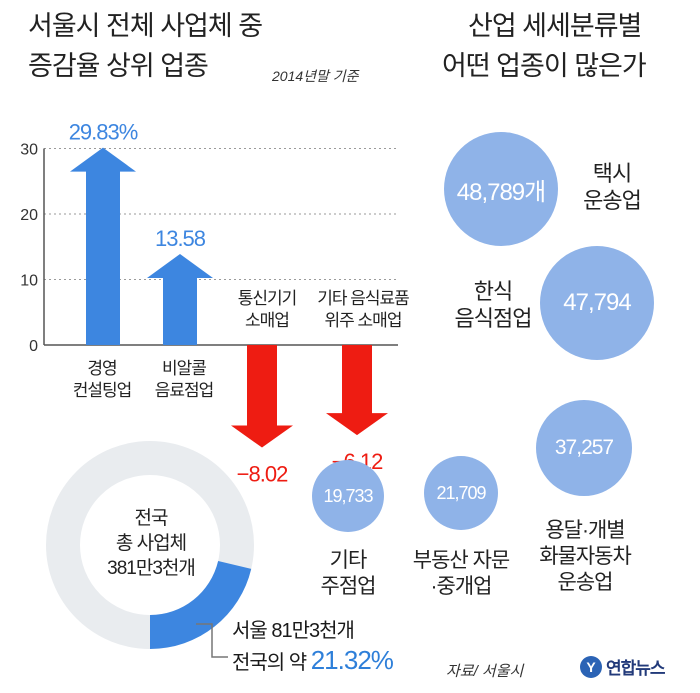 This screenshot has width=700, height=693. Describe the element at coordinates (118, 66) in the screenshot. I see `left-title-line2: 증감율 상위 업종` at that location.